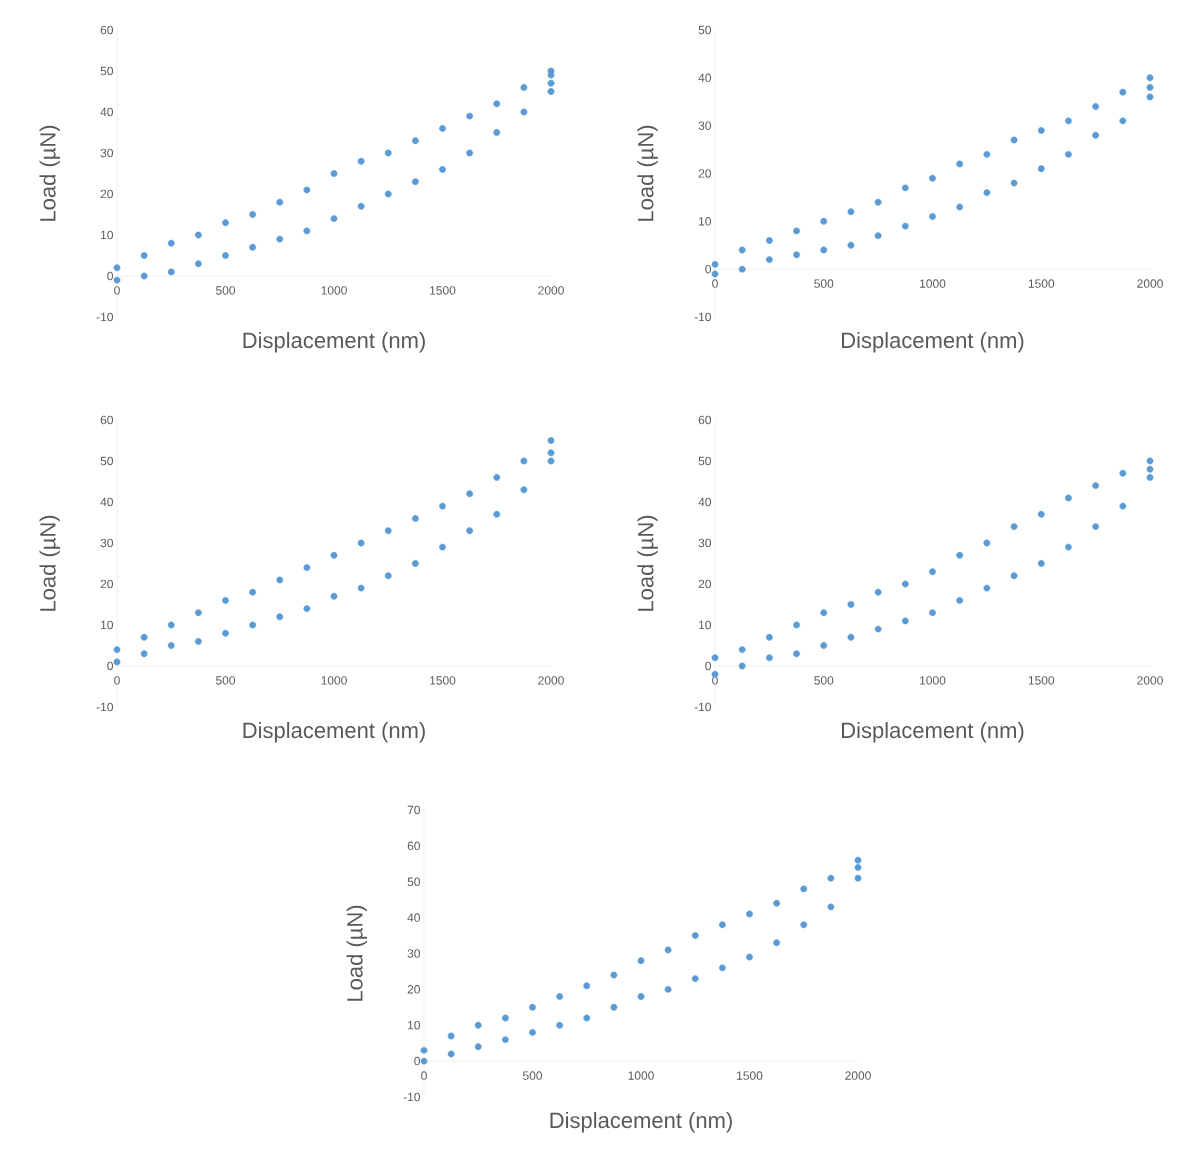 The height and width of the screenshot is (1155, 1177). Describe the element at coordinates (107, 235) in the screenshot. I see `y-tick-label: 10` at that location.